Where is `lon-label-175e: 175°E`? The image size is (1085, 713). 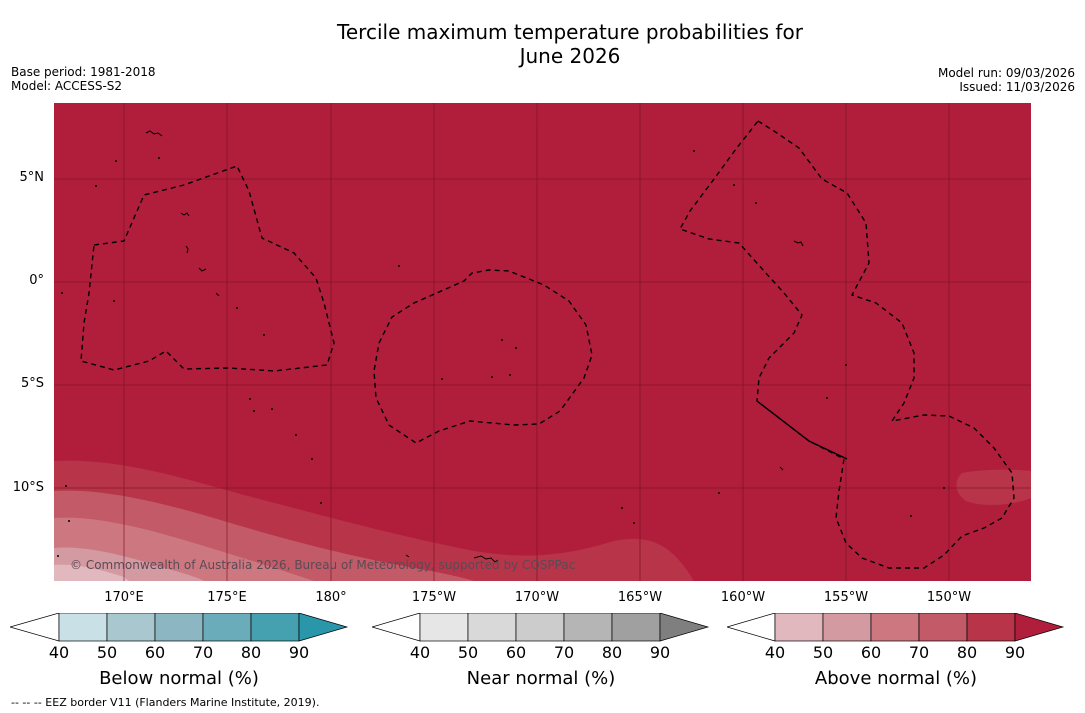
lon-label-175e: 175°E is located at coordinates (227, 597).